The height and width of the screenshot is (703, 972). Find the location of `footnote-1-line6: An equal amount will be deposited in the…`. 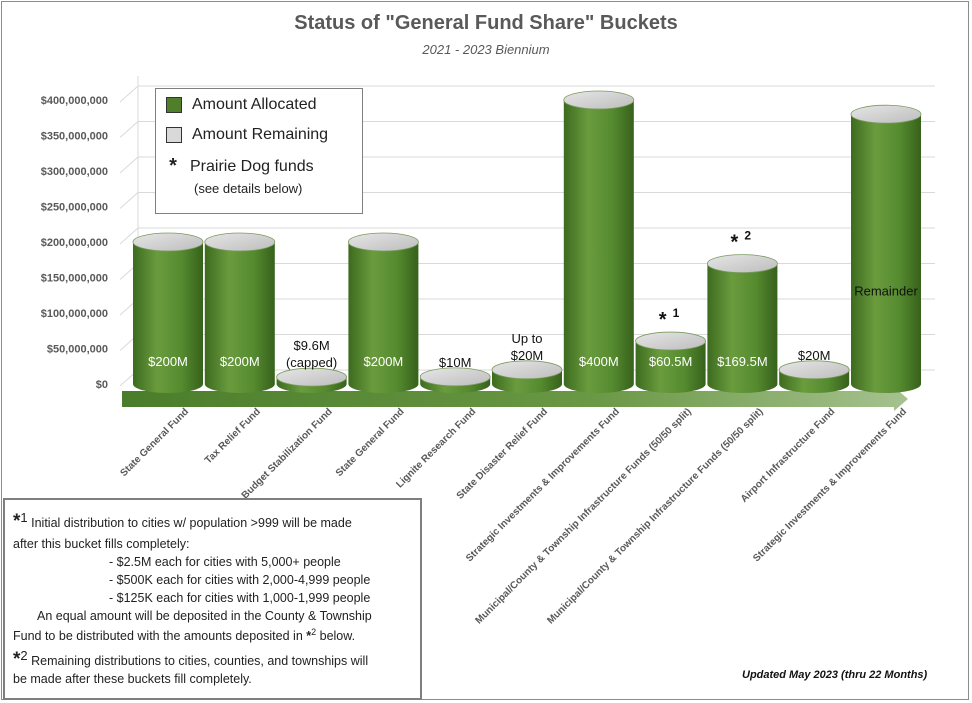

footnote-1-line6: An equal amount will be deposited in the… is located at coordinates (204, 616).